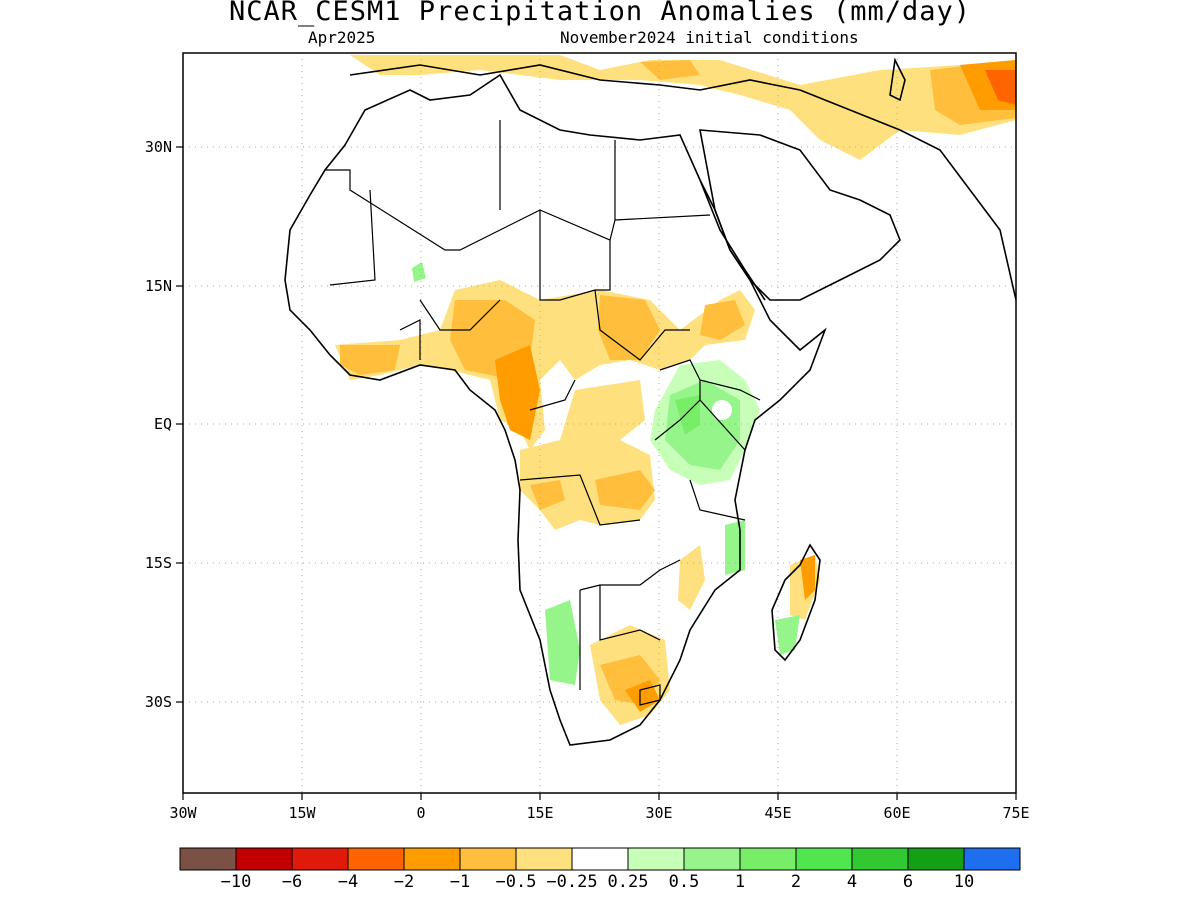 Image resolution: width=1200 pixels, height=900 pixels. I want to click on lon-tick-15w: 15W, so click(302, 813).